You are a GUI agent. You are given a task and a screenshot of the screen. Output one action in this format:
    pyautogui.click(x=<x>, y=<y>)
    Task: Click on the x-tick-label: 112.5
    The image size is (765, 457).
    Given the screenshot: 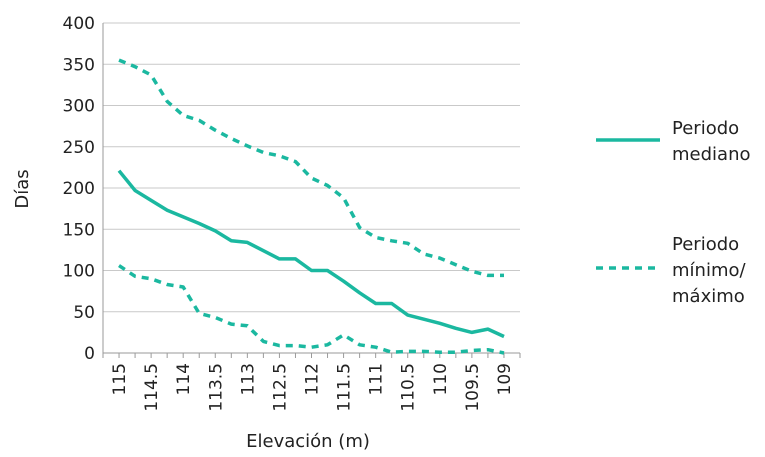 What is the action you would take?
    pyautogui.click(x=280, y=387)
    